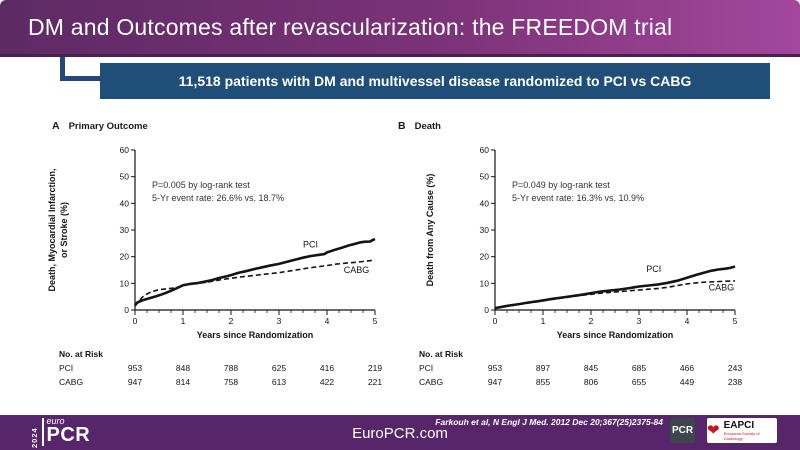 This screenshot has height=450, width=800. I want to click on europcr-logo: 2024 euro PCR, so click(60, 432).